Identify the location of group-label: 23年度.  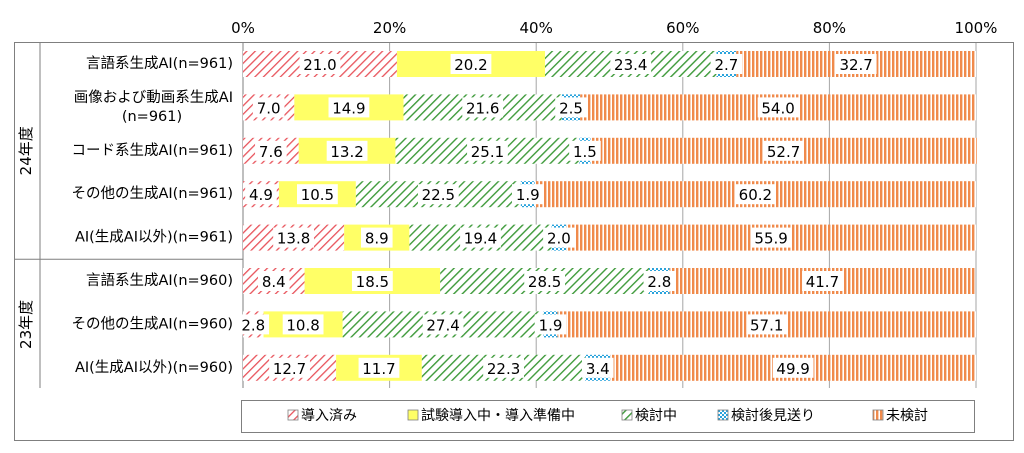
(26, 324).